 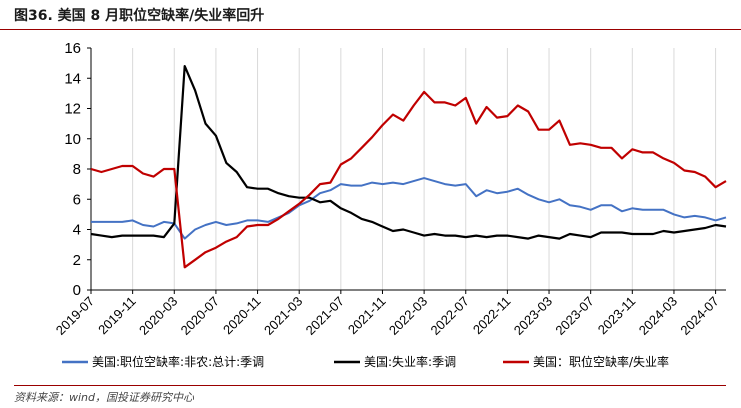 What do you see at coordinates (77, 290) in the screenshot?
I see `y-tick-label: 0` at bounding box center [77, 290].